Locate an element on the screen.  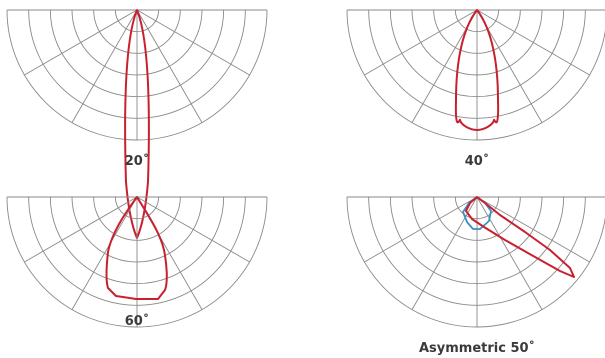
beam-curve-primary is located at coordinates (520, 237).